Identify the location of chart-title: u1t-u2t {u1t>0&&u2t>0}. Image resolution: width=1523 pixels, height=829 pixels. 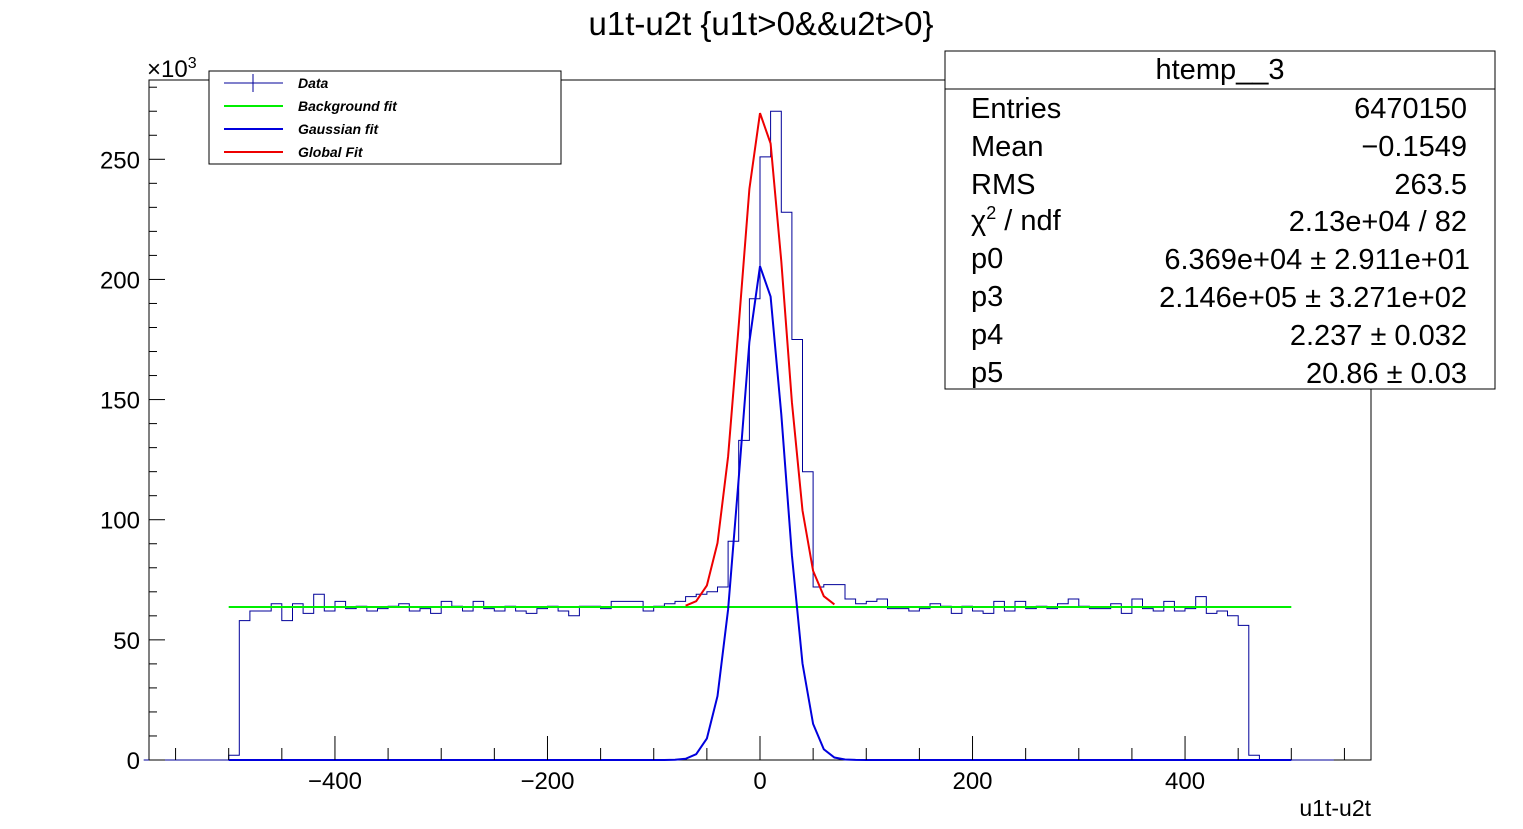
(761, 23).